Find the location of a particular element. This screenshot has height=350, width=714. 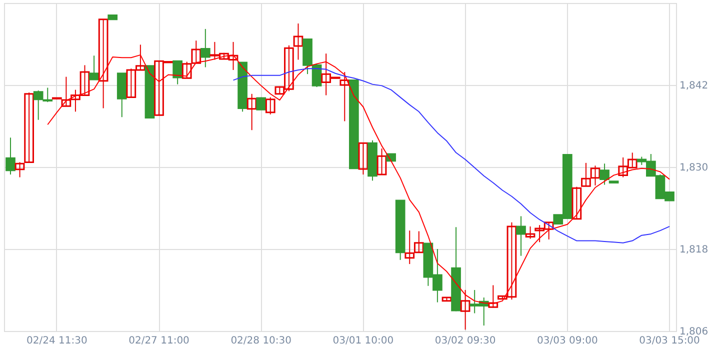

y-tick-label: 1,830 is located at coordinates (694, 168).